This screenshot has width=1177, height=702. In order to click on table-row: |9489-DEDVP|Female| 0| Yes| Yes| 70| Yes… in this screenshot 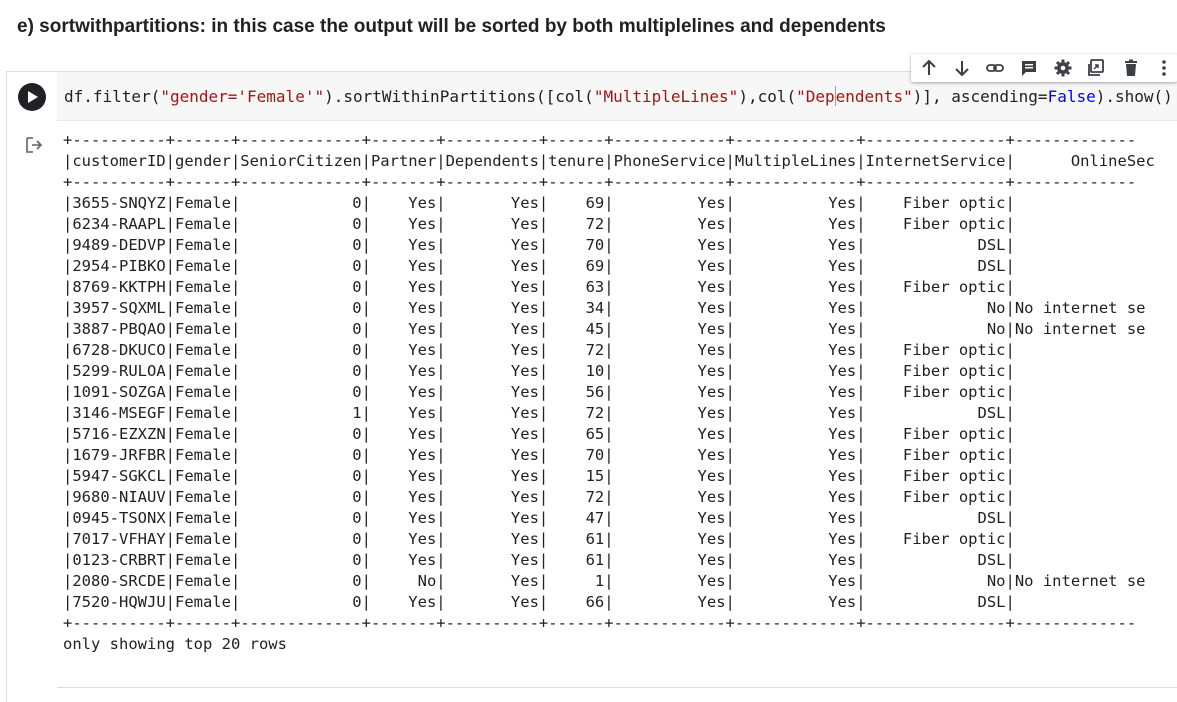, I will do `click(539, 245)`.